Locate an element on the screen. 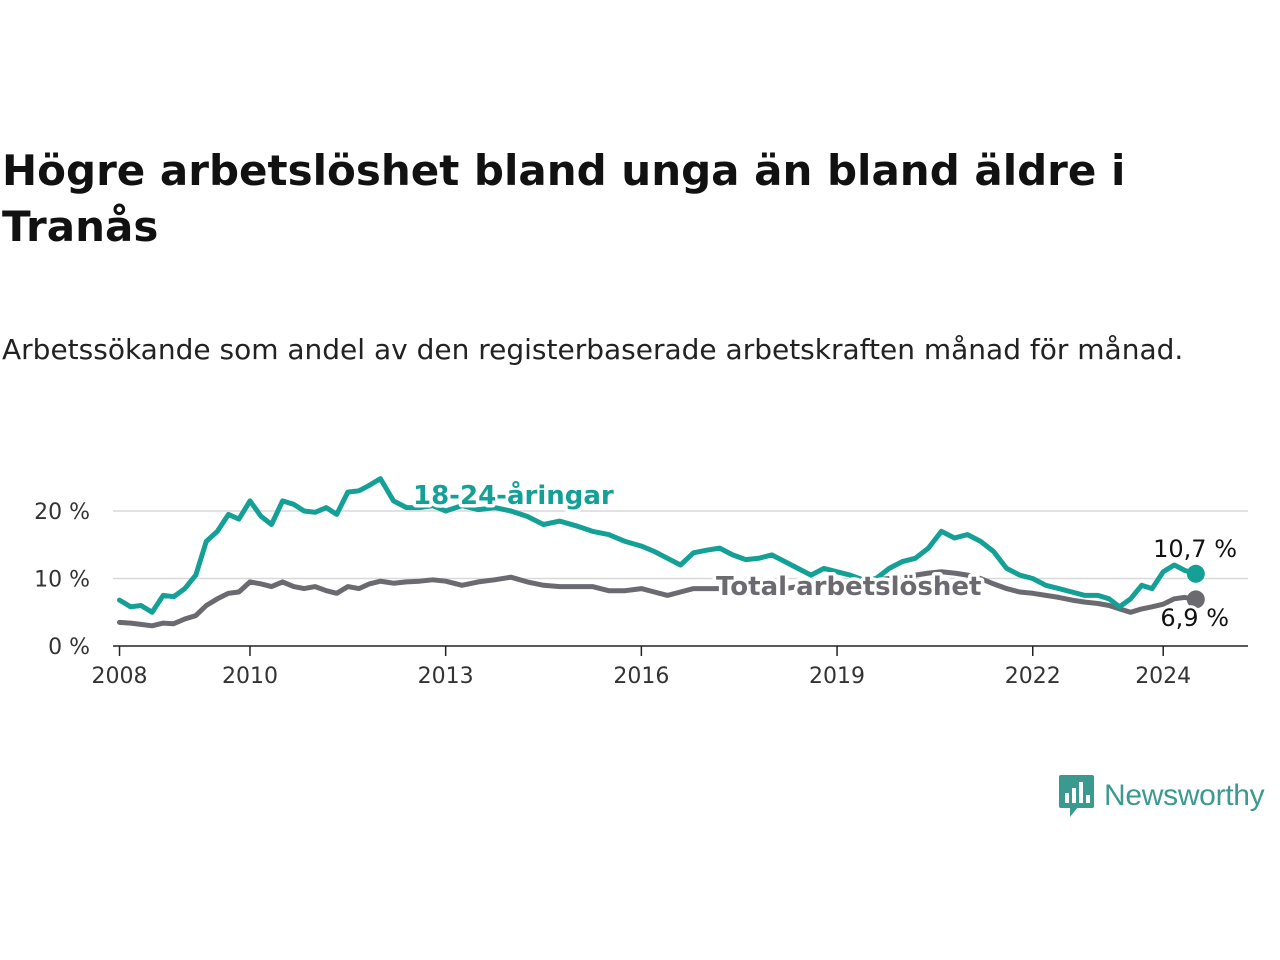  y-axis: 0 % 10 % 20 % is located at coordinates (62, 580).